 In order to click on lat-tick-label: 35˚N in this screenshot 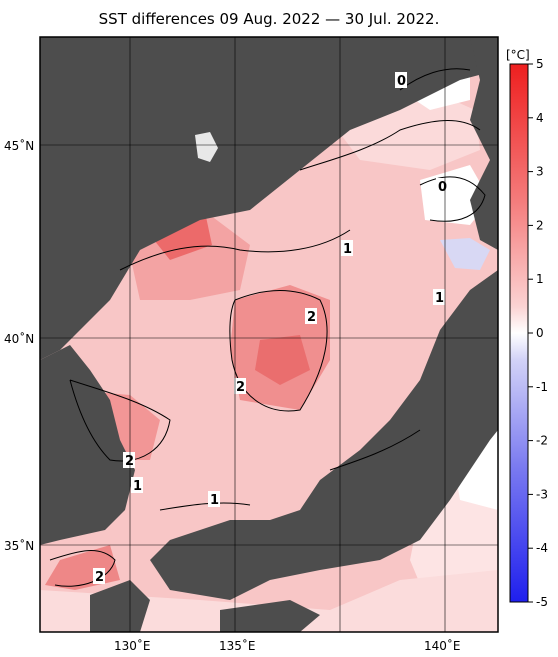, I will do `click(19, 545)`.